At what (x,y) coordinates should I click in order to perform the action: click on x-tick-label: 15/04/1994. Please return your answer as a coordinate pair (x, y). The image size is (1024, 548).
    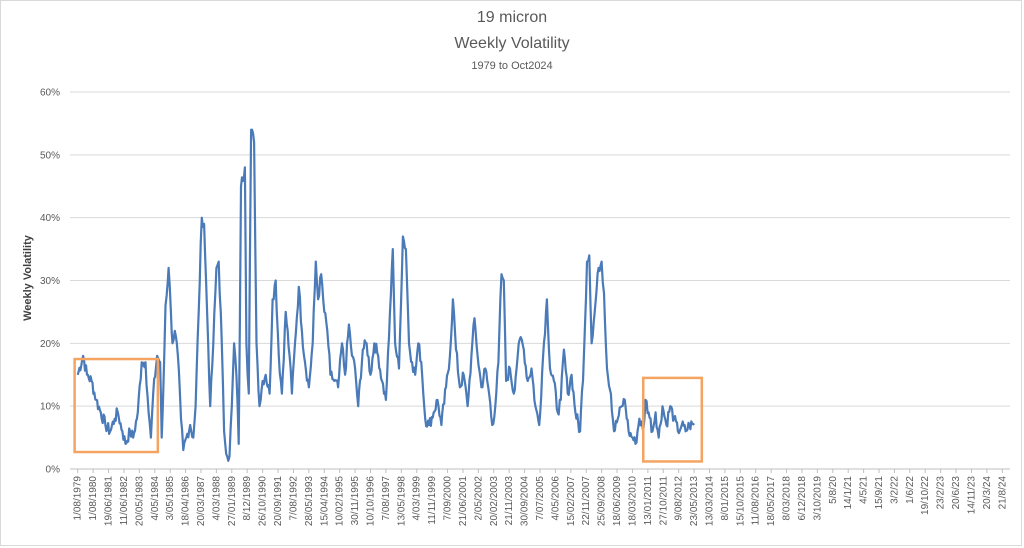
    Looking at the image, I should click on (324, 501).